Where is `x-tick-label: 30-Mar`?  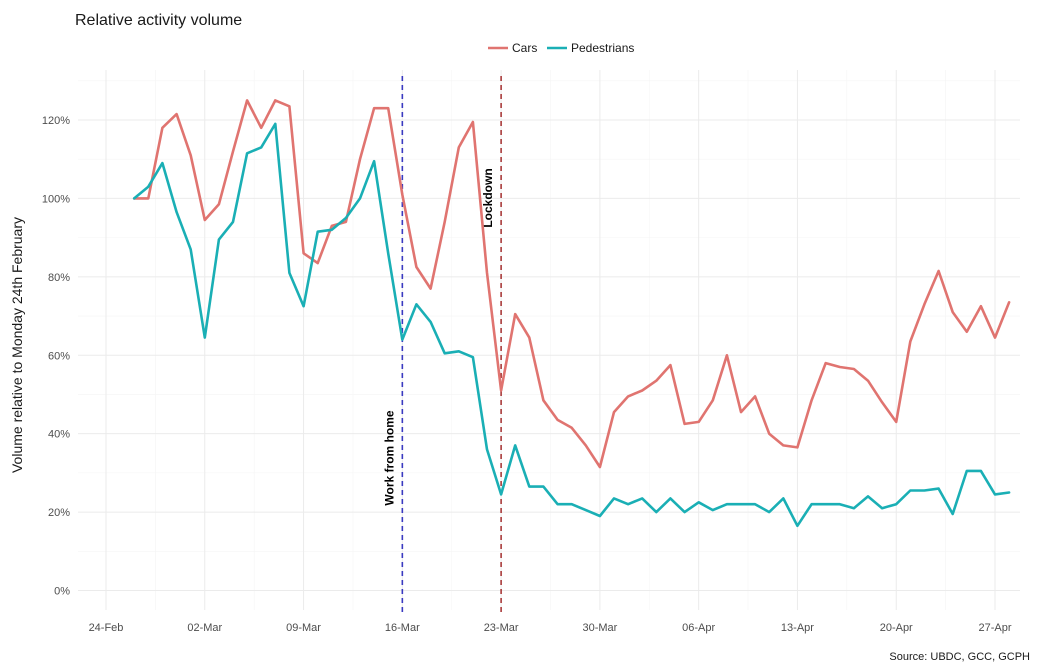
x-tick-label: 30-Mar is located at coordinates (599, 628).